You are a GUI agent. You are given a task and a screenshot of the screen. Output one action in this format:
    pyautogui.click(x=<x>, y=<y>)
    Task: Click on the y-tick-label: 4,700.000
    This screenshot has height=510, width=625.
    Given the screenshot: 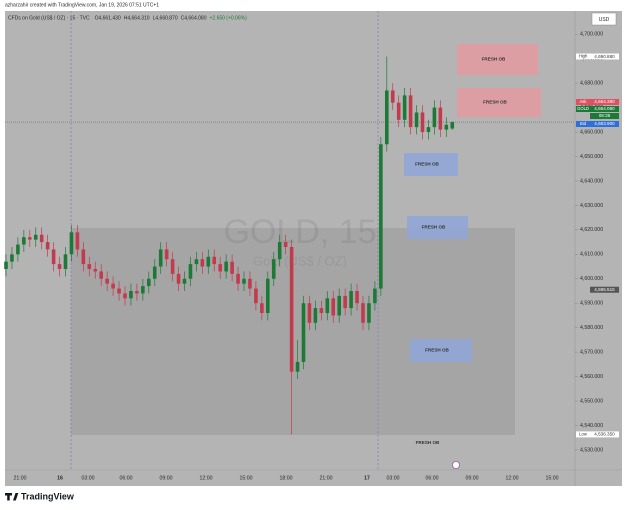 What is the action you would take?
    pyautogui.click(x=591, y=35)
    